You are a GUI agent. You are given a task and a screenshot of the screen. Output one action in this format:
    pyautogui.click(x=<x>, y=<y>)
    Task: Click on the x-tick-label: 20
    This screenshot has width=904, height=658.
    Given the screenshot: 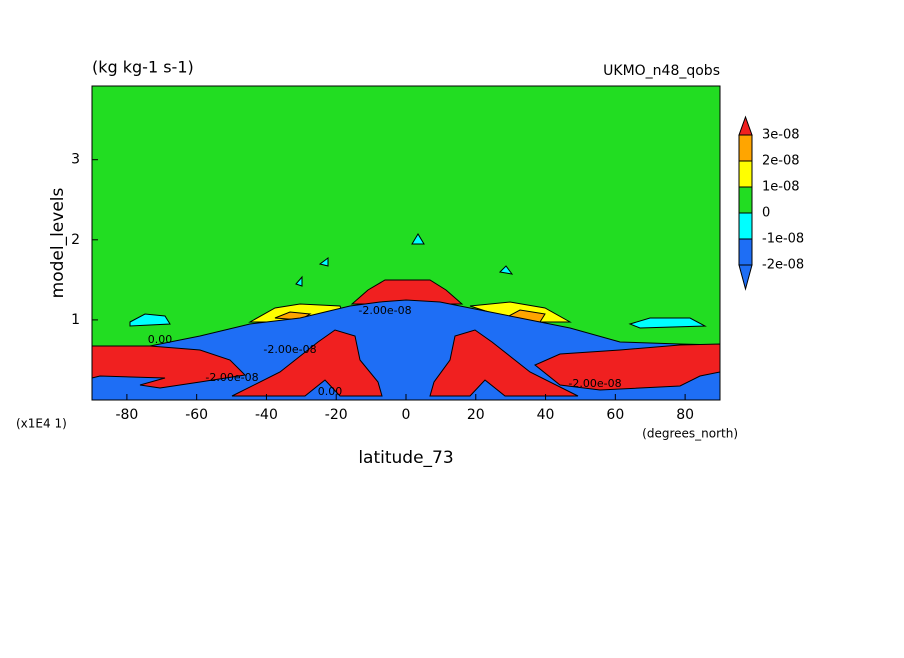 What is the action you would take?
    pyautogui.click(x=476, y=415)
    